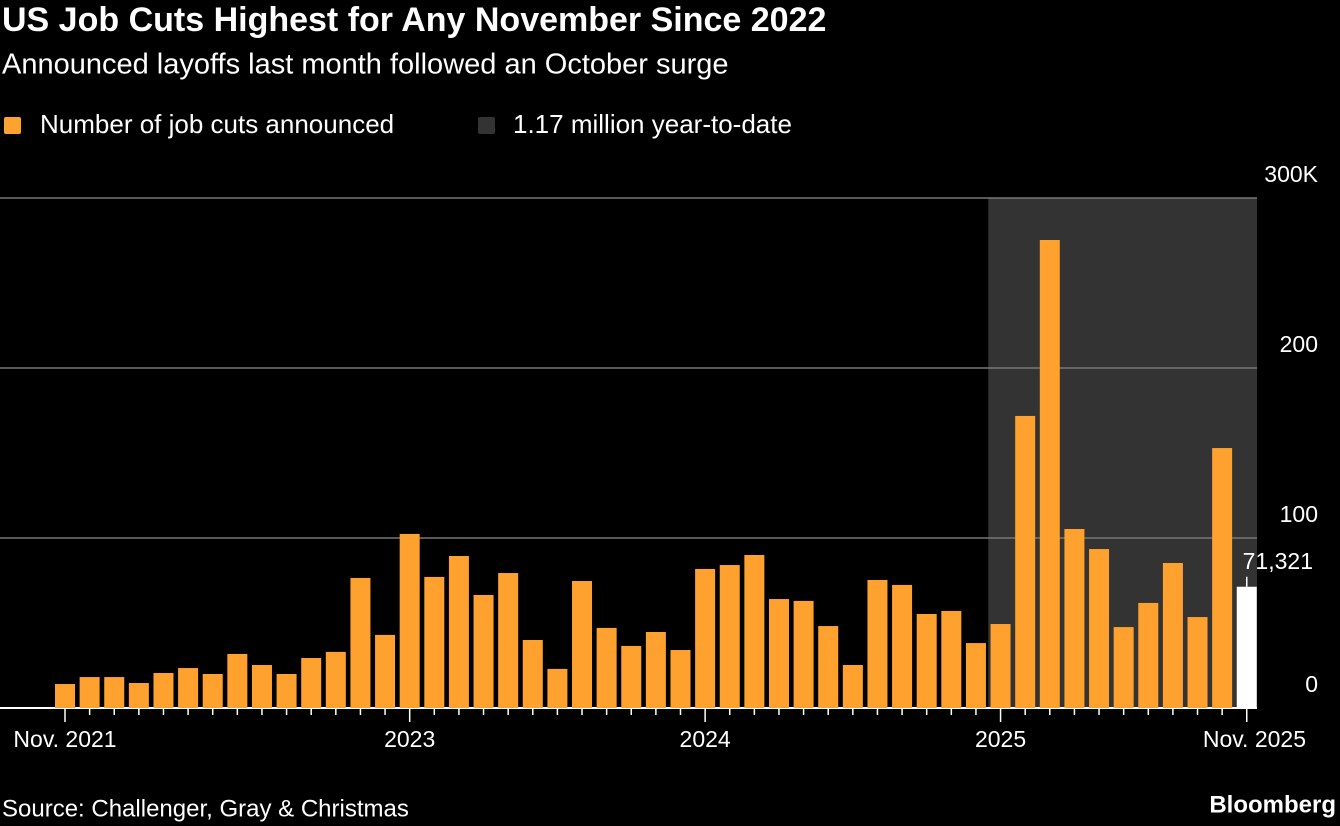 The width and height of the screenshot is (1340, 826). I want to click on data-label: 71,321, so click(1278, 561).